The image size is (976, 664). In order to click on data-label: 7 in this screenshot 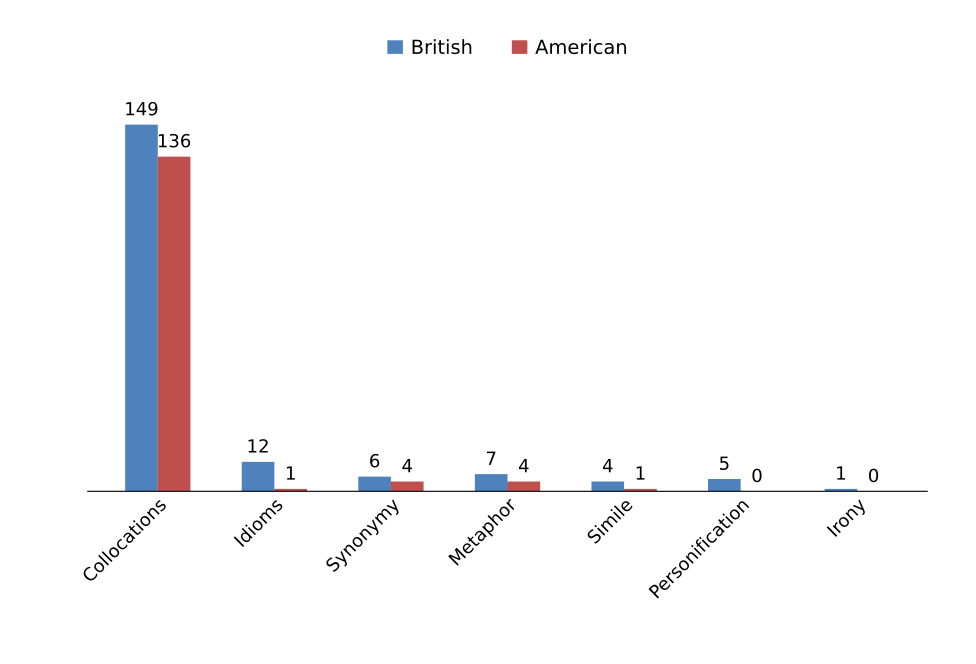, I will do `click(491, 458)`.